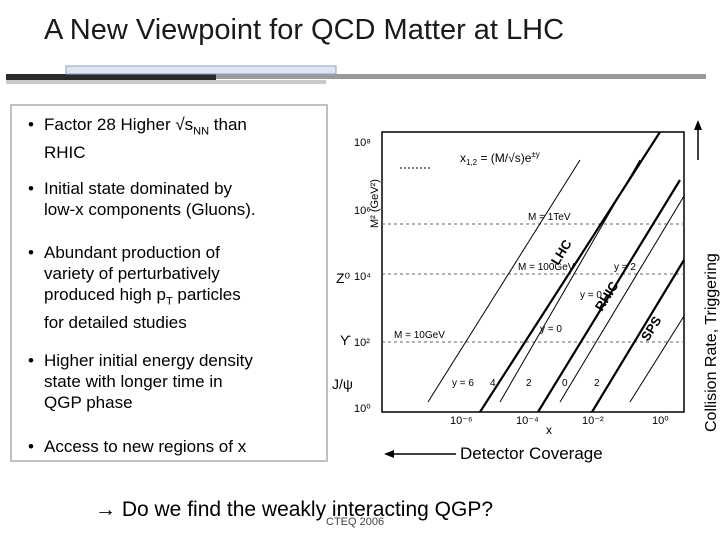  I want to click on bullet-item: • Access to new regions of x, so click(137, 446).